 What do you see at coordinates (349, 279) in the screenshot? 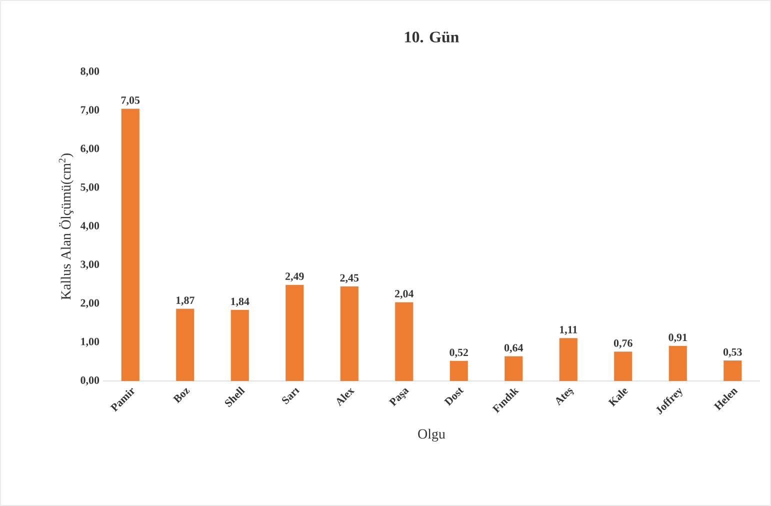
I see `data-label: 2,45` at bounding box center [349, 279].